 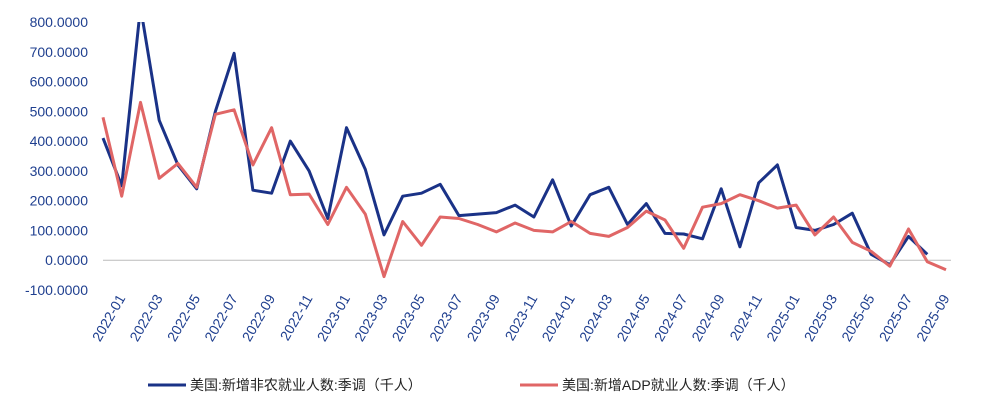 What do you see at coordinates (558, 317) in the screenshot?
I see `x-tick-label: 2024-01` at bounding box center [558, 317].